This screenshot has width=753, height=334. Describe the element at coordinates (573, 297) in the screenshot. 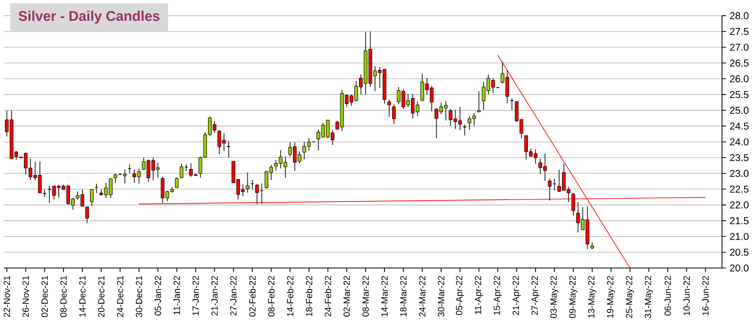

I see `x-tick-label: 09-May-22` at that location.